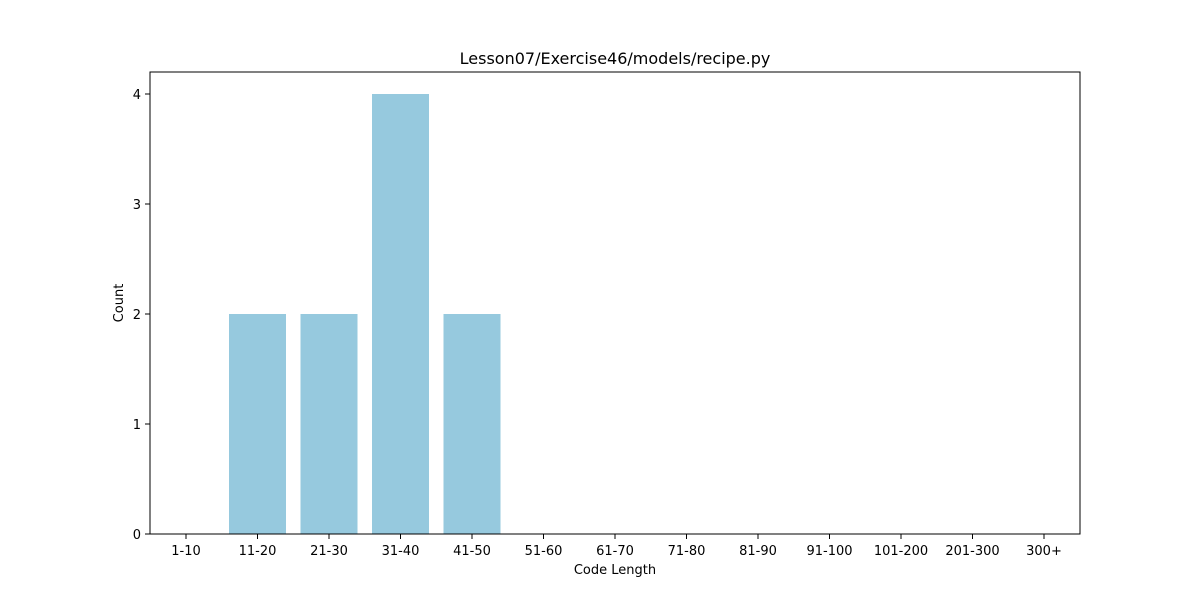  I want to click on x-tick-label: 71-80, so click(687, 551).